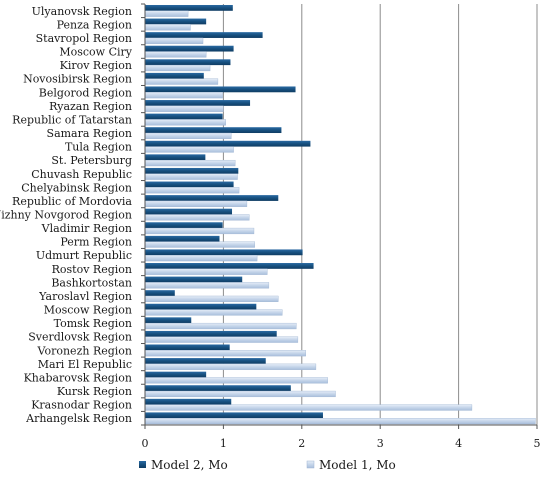 This screenshot has width=550, height=482. Describe the element at coordinates (91, 282) in the screenshot. I see `category-label: Bashkortostan` at that location.